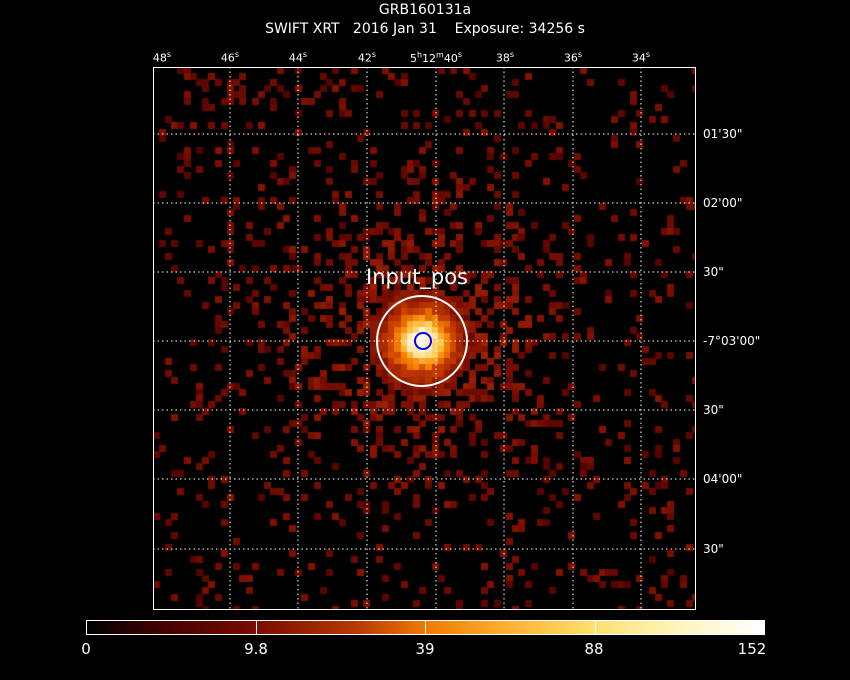  I want to click on dec-tick-label: 04'00", so click(723, 479).